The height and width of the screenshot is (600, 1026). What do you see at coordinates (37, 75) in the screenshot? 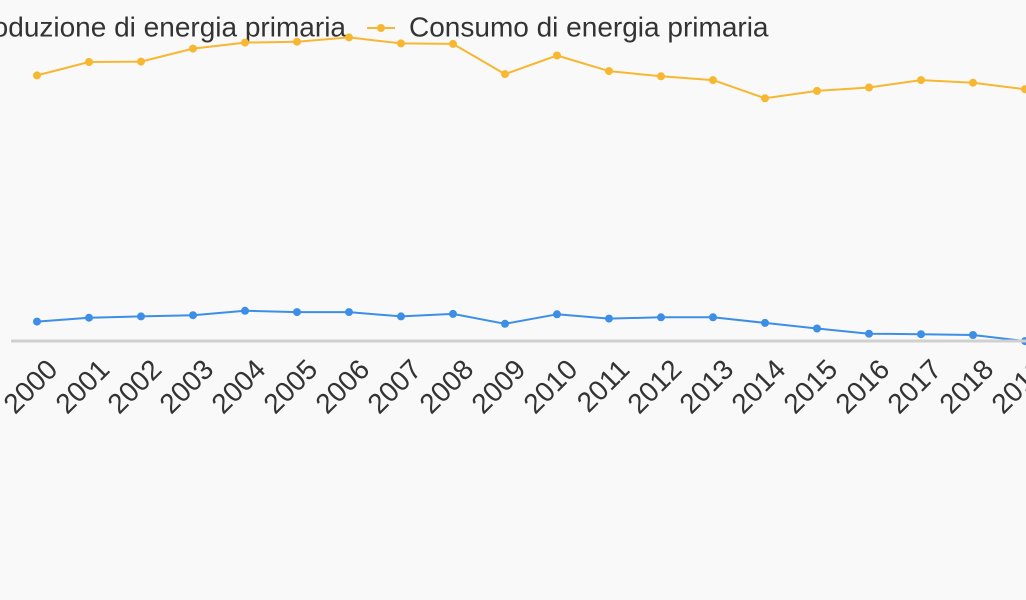
I see `data-point-2-2000` at bounding box center [37, 75].